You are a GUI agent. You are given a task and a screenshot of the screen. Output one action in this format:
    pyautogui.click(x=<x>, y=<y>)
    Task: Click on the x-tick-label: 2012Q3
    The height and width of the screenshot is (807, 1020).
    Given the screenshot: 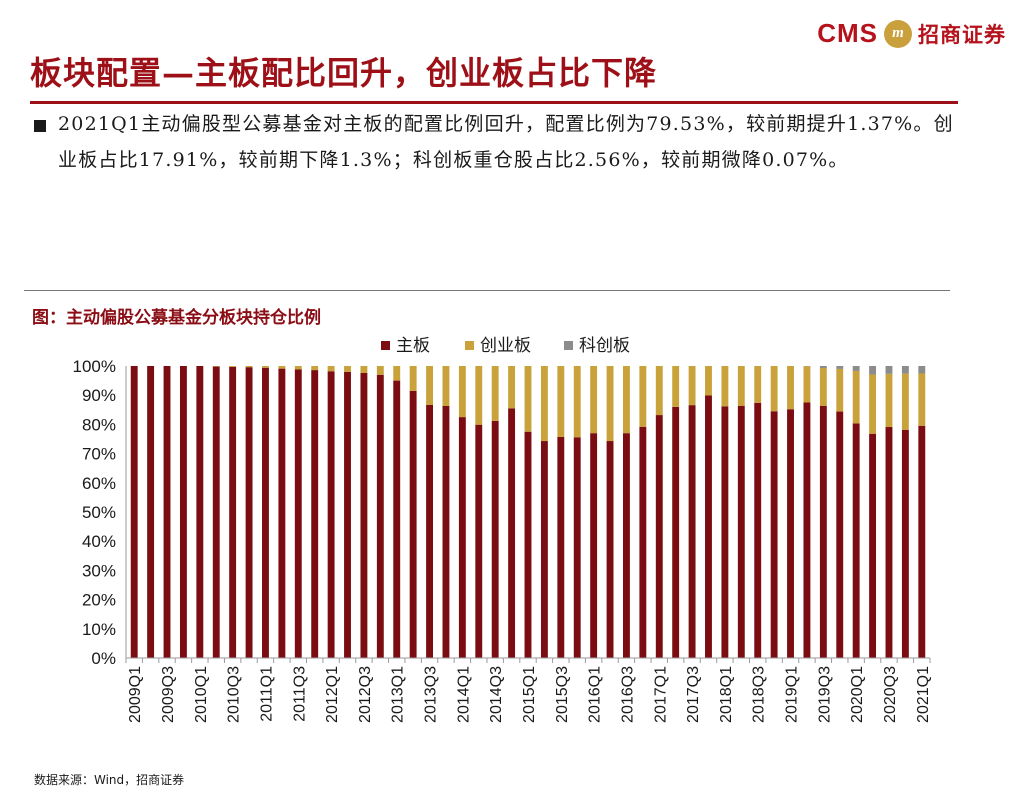 What is the action you would take?
    pyautogui.click(x=365, y=694)
    